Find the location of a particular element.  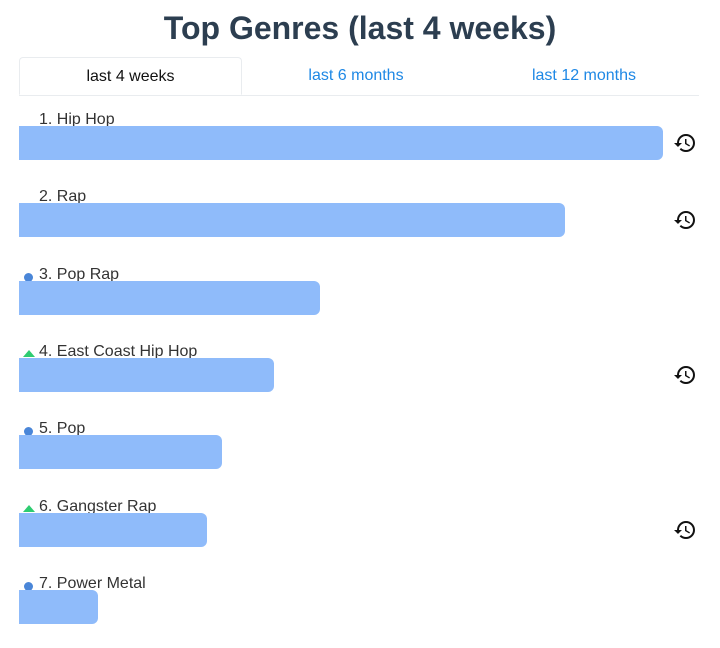

genre-row: 5. Pop is located at coordinates (360, 455).